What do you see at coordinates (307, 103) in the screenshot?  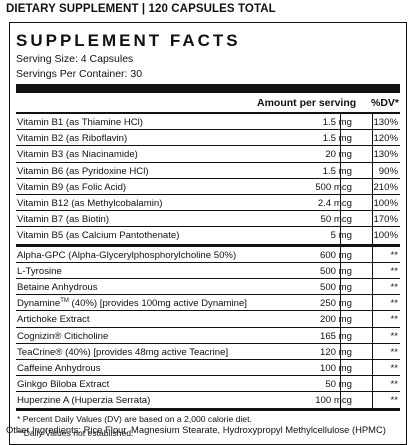 I see `amount-column-header: Amount per serving` at bounding box center [307, 103].